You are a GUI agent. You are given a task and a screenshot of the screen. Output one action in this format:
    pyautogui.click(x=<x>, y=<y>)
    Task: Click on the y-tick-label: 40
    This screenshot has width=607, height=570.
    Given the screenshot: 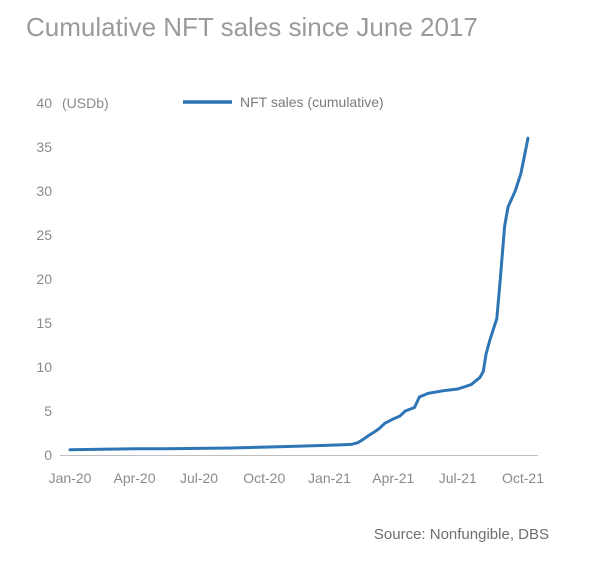 What is the action you would take?
    pyautogui.click(x=44, y=103)
    